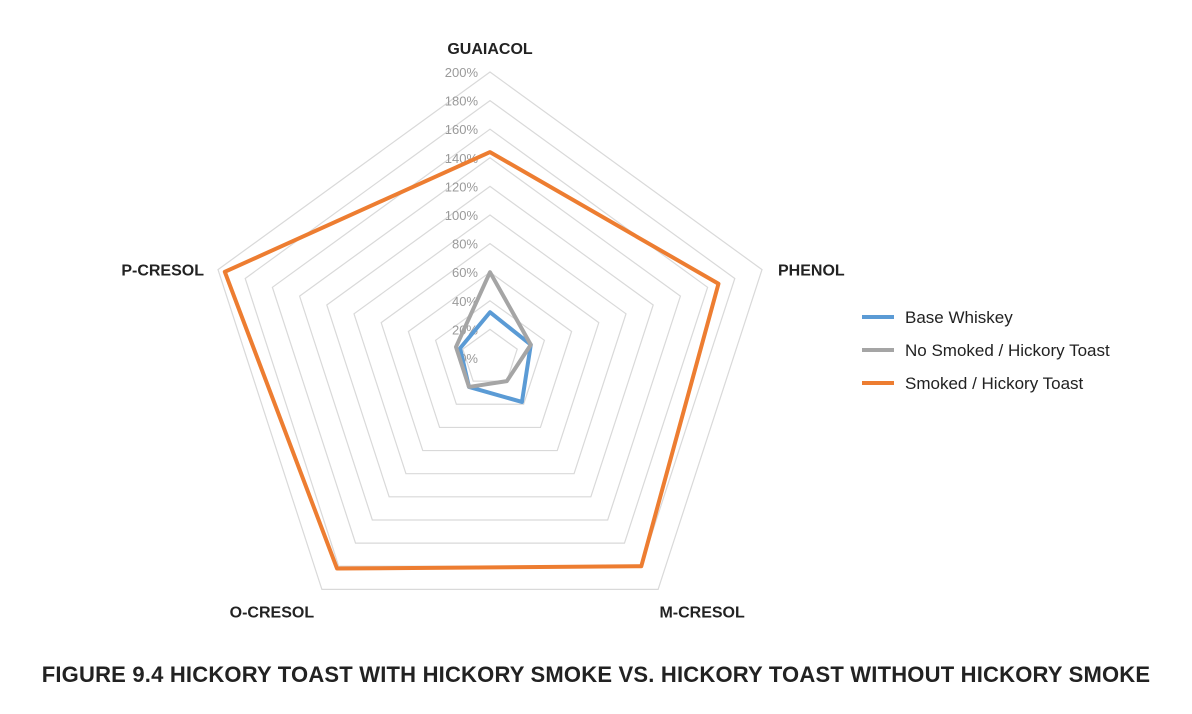 The image size is (1192, 714). What do you see at coordinates (465, 301) in the screenshot?
I see `tick-label: 40%` at bounding box center [465, 301].